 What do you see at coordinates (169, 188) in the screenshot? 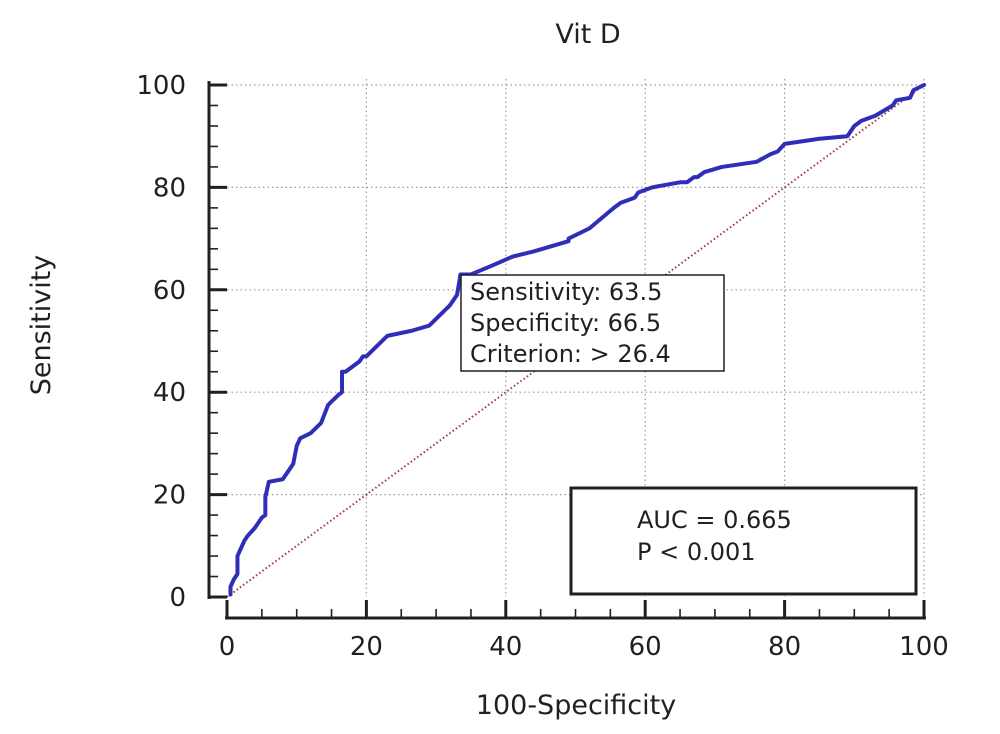
I see `y-tick-label: 80` at bounding box center [169, 188].